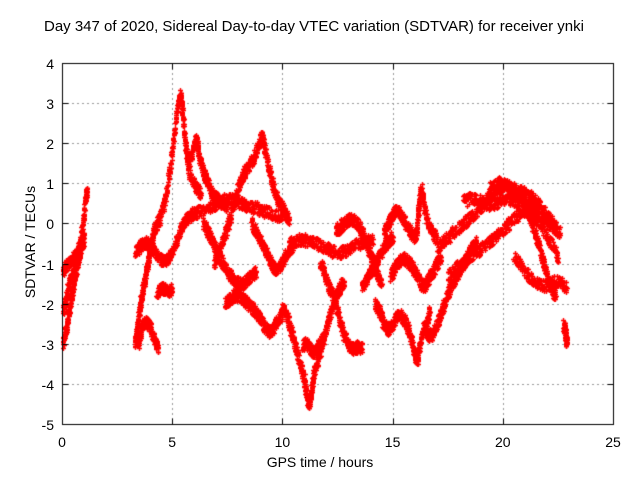 The image size is (640, 480). What do you see at coordinates (613, 442) in the screenshot?
I see `x-tick-label: 25` at bounding box center [613, 442].